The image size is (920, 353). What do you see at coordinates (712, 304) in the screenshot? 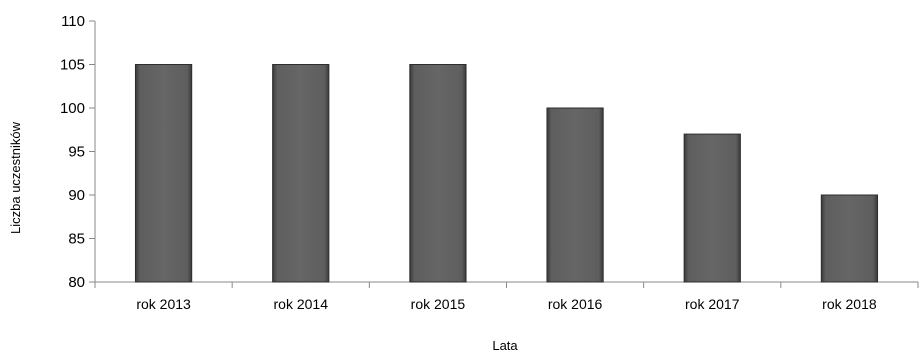
I see `x-tick-label: rok 2017` at bounding box center [712, 304].